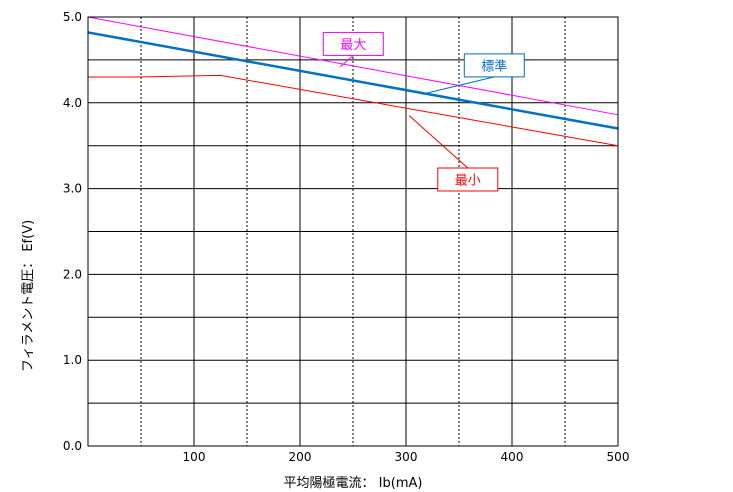  I want to click on y-tick-label: 0.0, so click(72, 446).